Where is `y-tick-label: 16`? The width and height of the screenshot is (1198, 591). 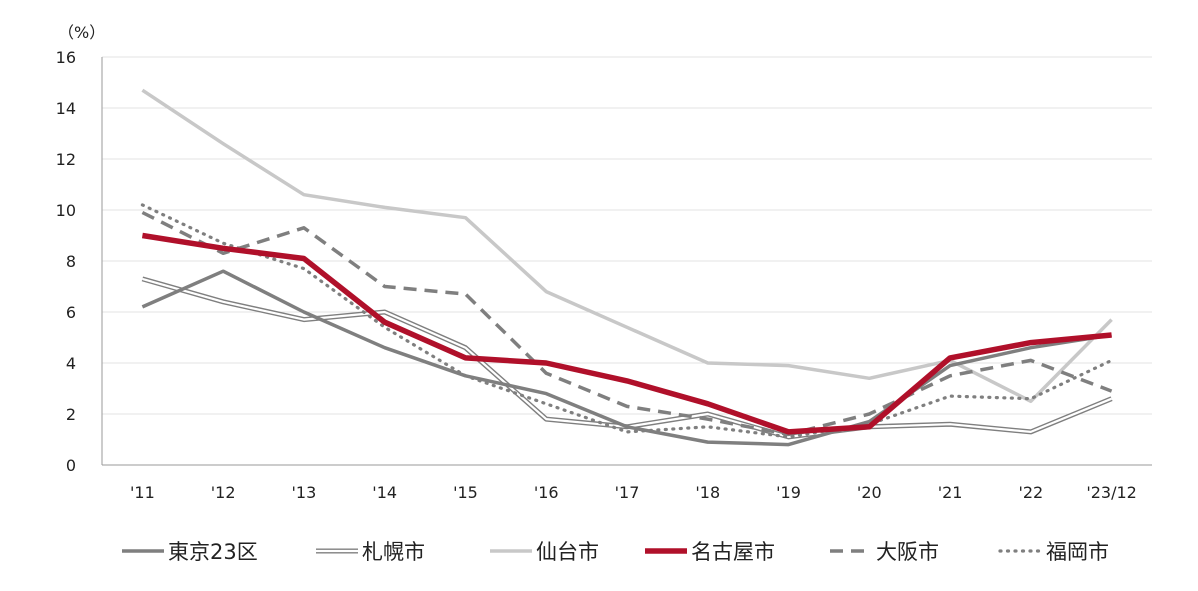 y-tick-label: 16 is located at coordinates (66, 57).